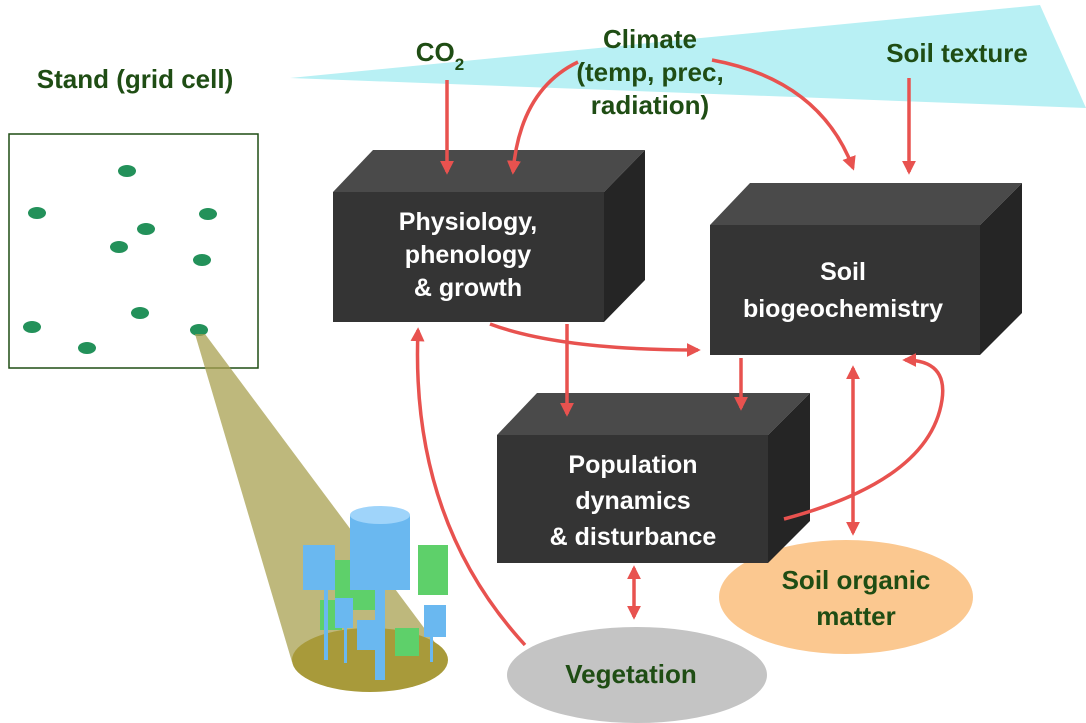  What do you see at coordinates (650, 39) in the screenshot?
I see `text-line: Climate` at bounding box center [650, 39].